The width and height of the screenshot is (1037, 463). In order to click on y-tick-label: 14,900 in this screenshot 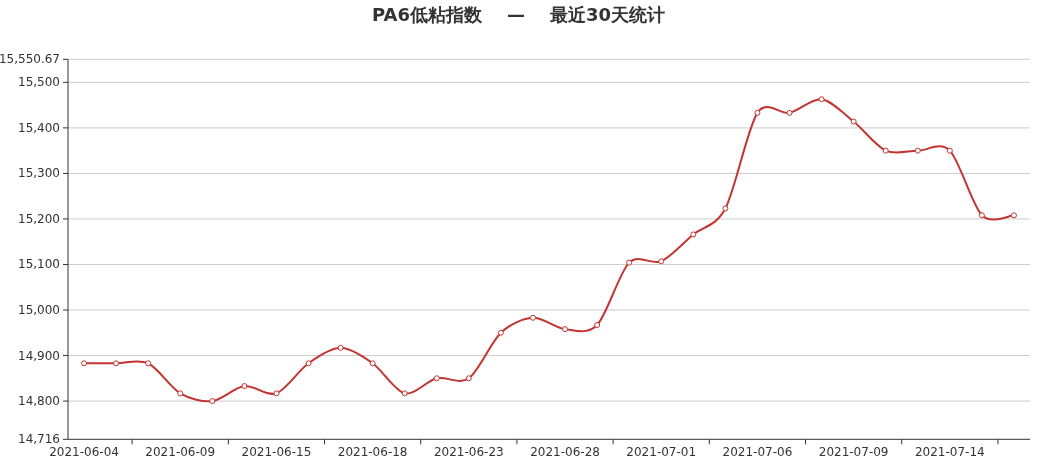, I will do `click(39, 355)`.